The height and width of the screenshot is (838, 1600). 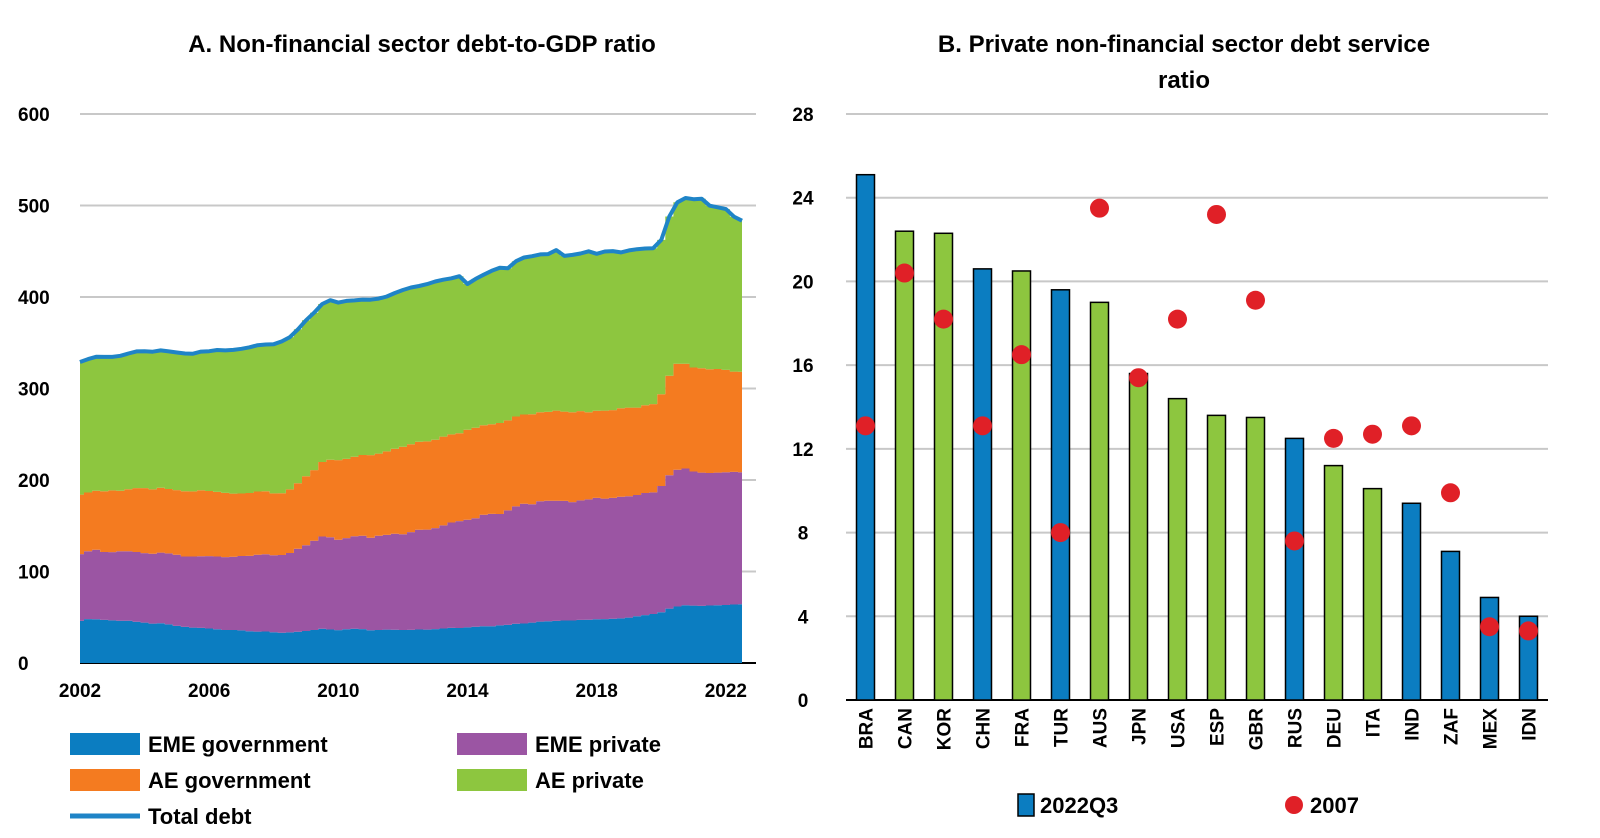 I want to click on y-tick-b-8: 8, so click(x=803, y=534).